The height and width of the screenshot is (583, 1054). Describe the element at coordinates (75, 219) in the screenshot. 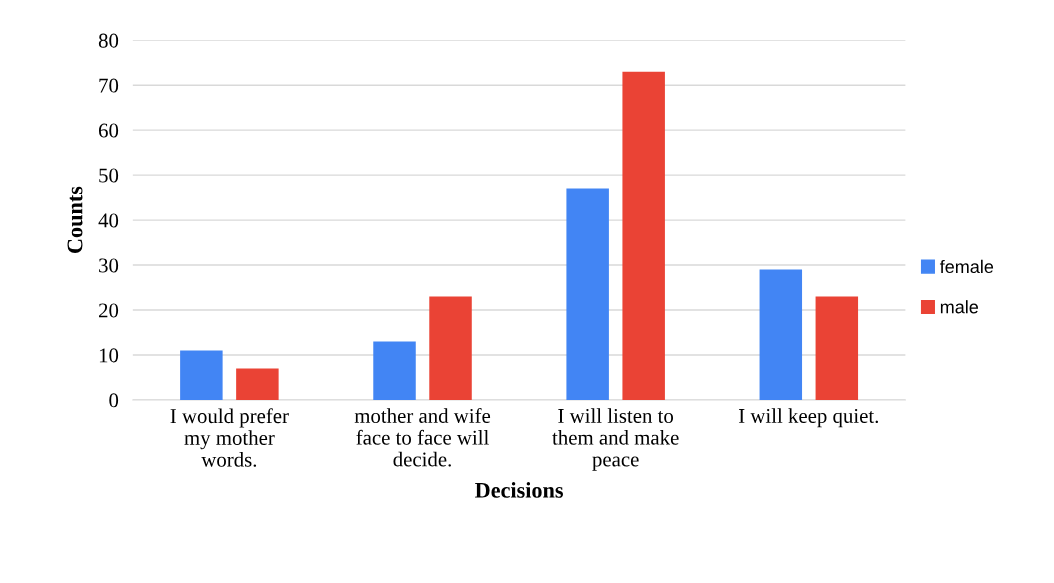

I see `y-axis-title: Counts` at that location.